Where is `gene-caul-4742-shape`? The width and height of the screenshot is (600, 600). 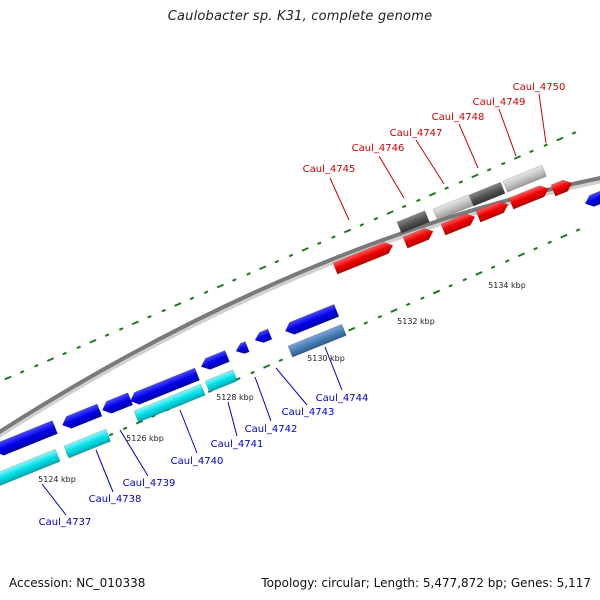 gene-caul-4742-shape is located at coordinates (242, 347).